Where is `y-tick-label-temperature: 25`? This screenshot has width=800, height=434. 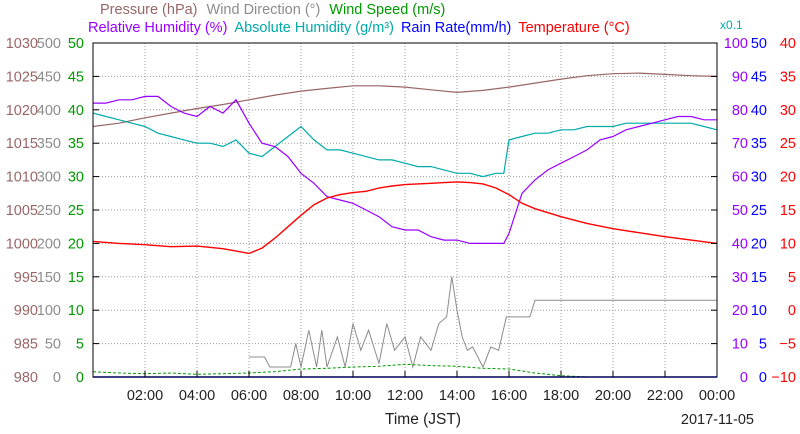
y-tick-label-temperature: 25 is located at coordinates (788, 144).